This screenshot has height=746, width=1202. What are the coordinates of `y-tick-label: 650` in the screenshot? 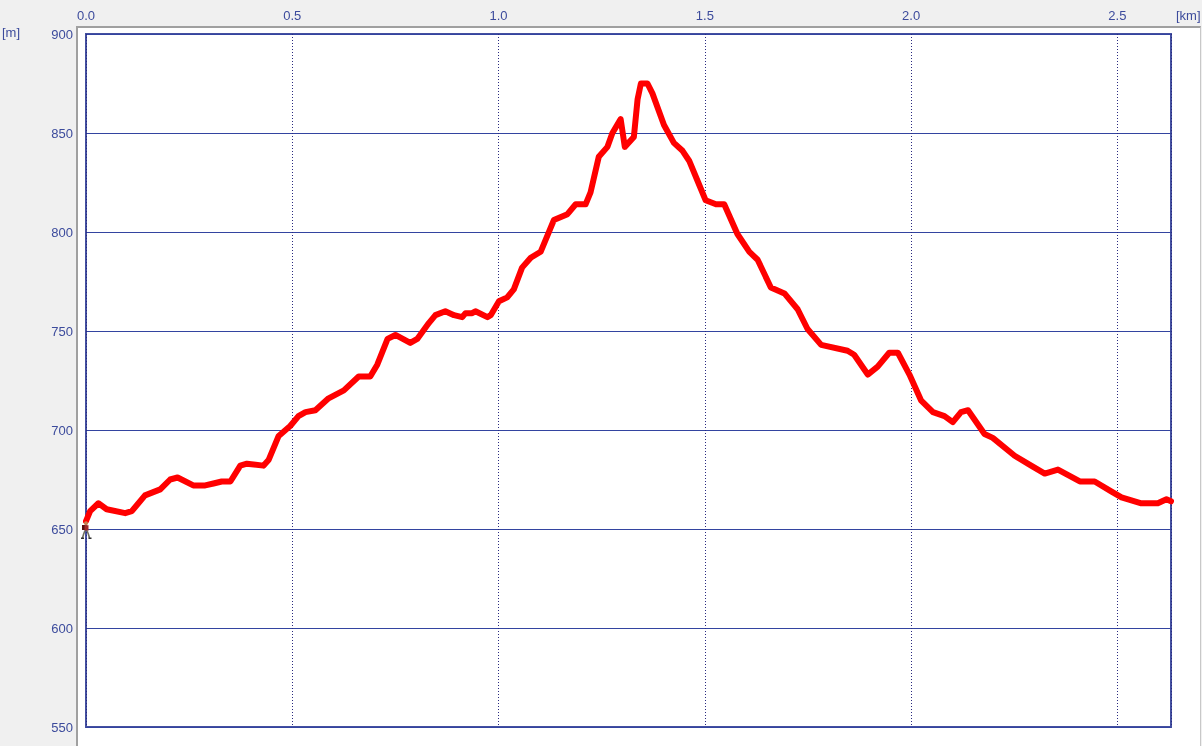 It's located at (62, 529).